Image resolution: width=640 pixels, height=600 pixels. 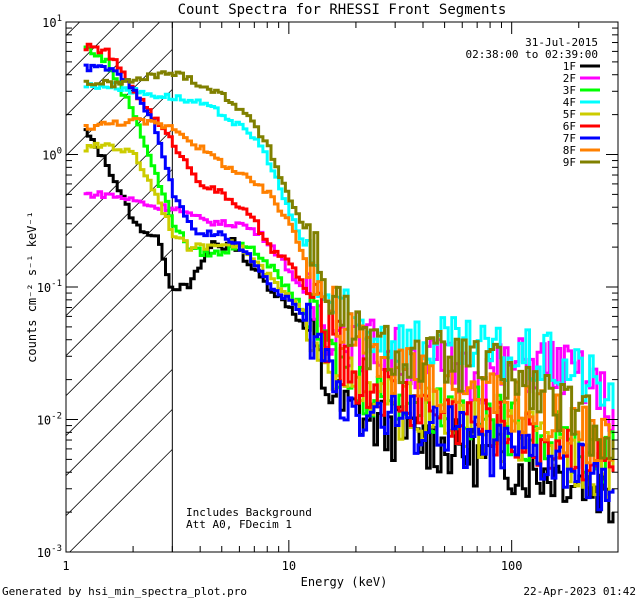 What do you see at coordinates (49, 552) in the screenshot?
I see `y-tick-label: 10⁻³` at bounding box center [49, 552].